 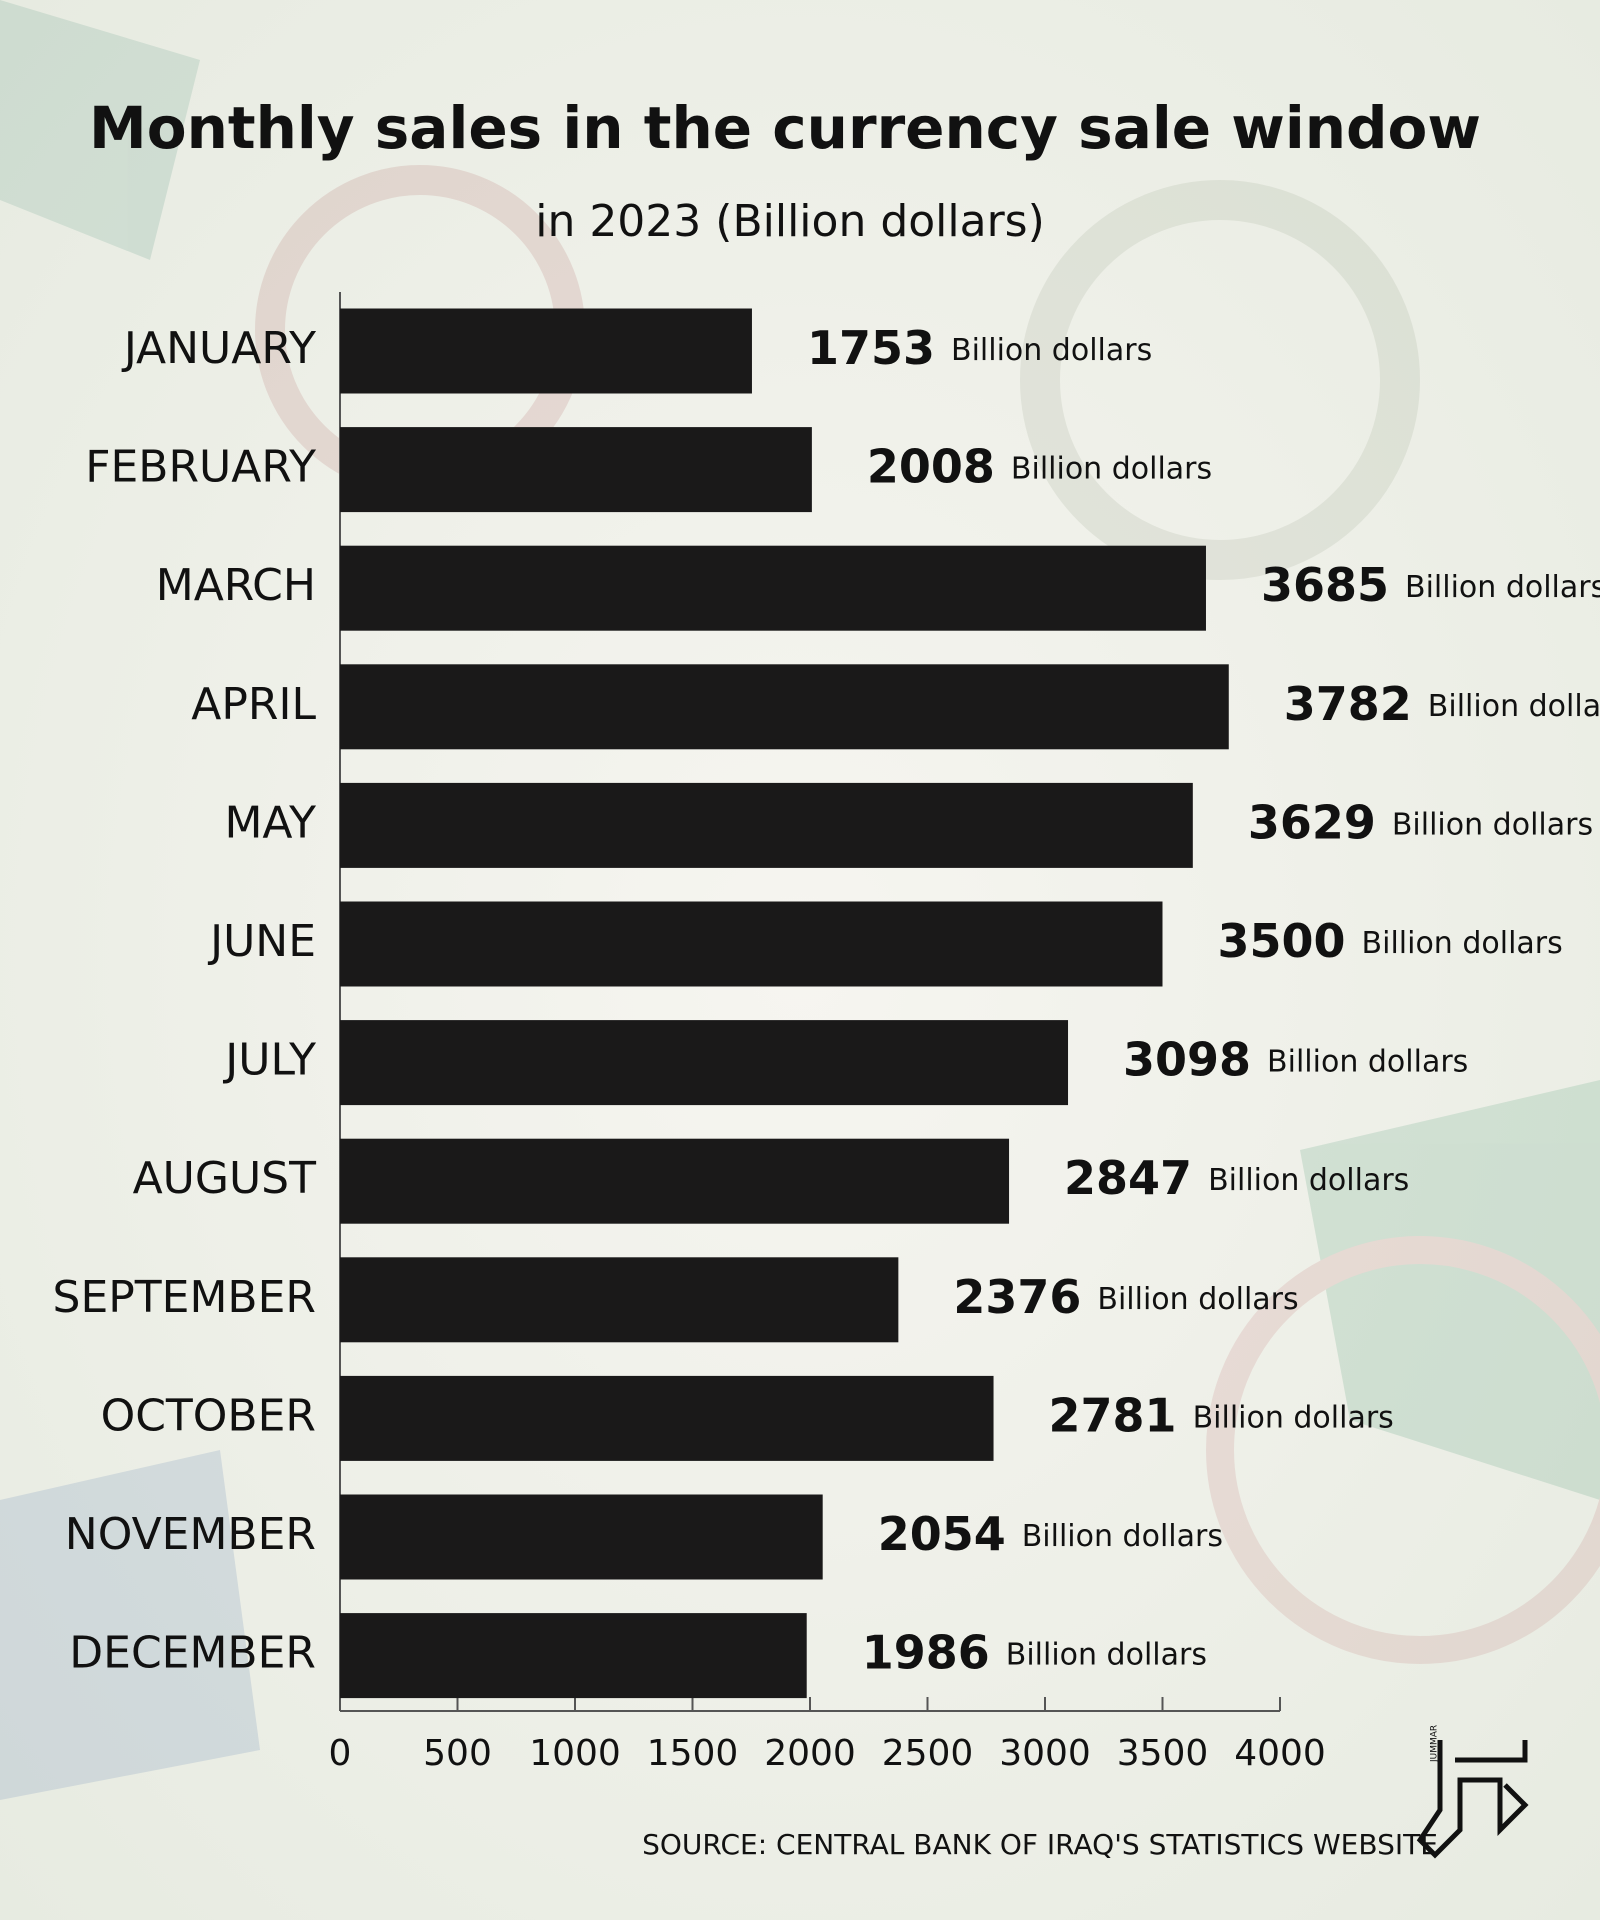 What do you see at coordinates (1113, 1415) in the screenshot?
I see `value-number: 2781` at bounding box center [1113, 1415].